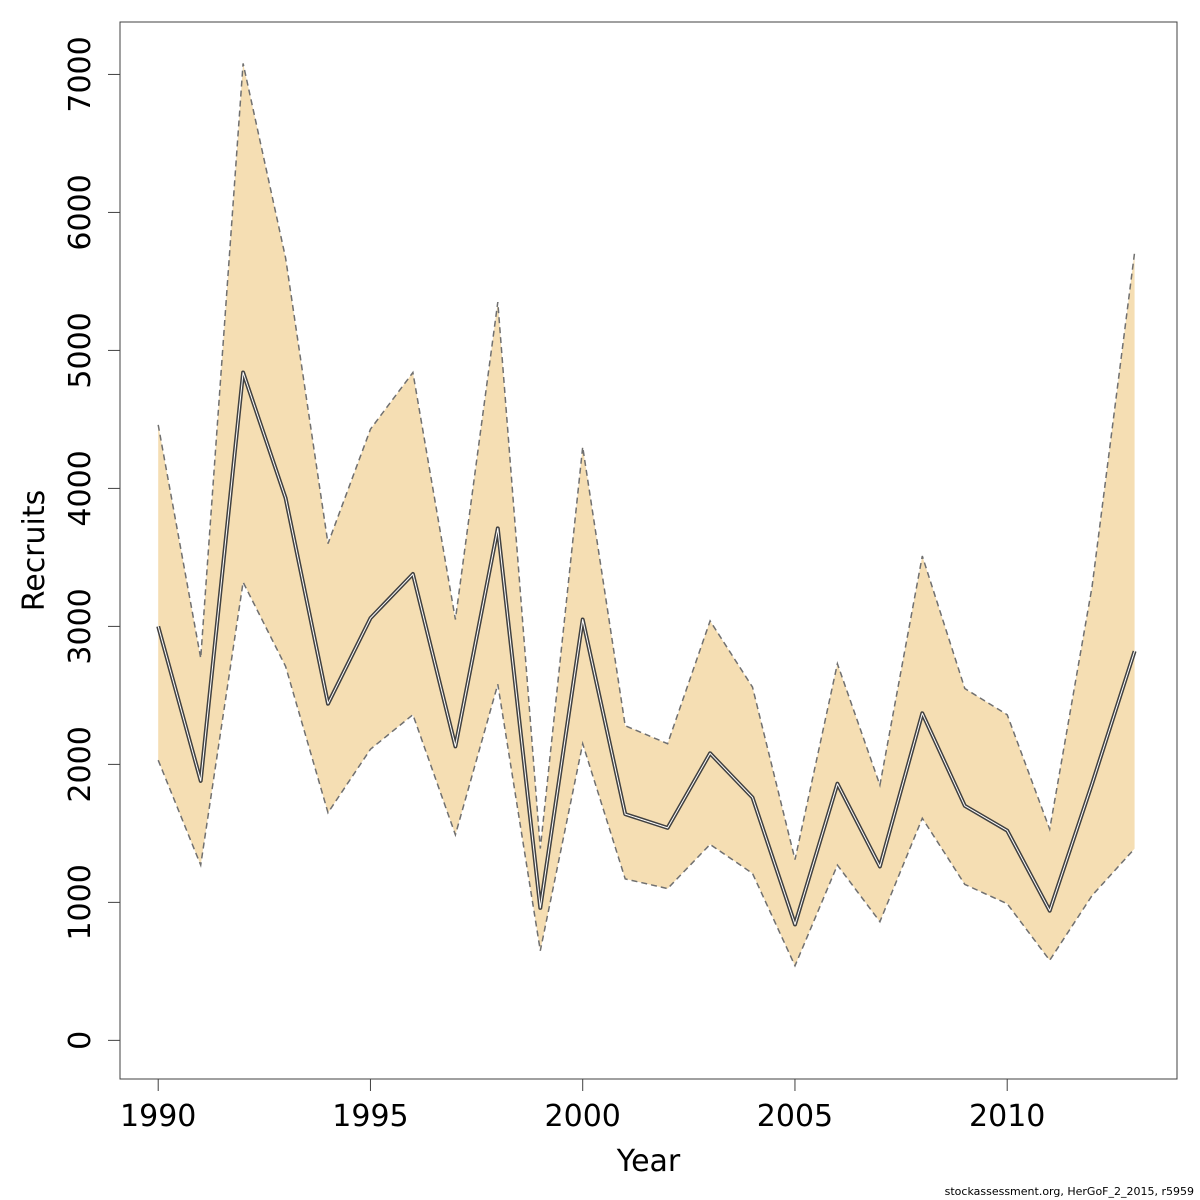 The image size is (1200, 1200). Describe the element at coordinates (583, 1116) in the screenshot. I see `x-tick-label: 2000` at that location.